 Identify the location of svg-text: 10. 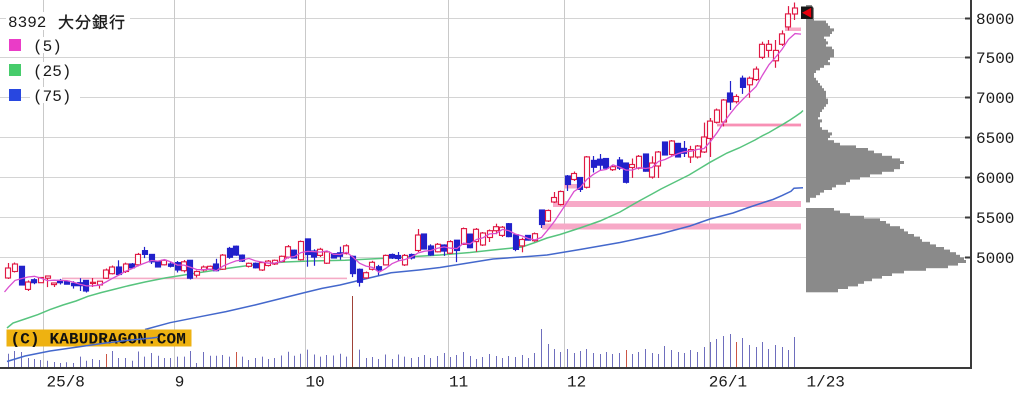
(315, 383).